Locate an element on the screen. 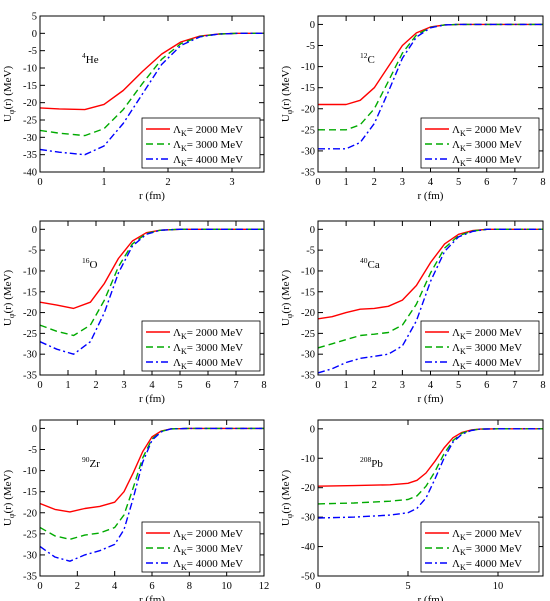 The height and width of the screenshot is (601, 550). y-tick-label: -50 is located at coordinates (308, 577).